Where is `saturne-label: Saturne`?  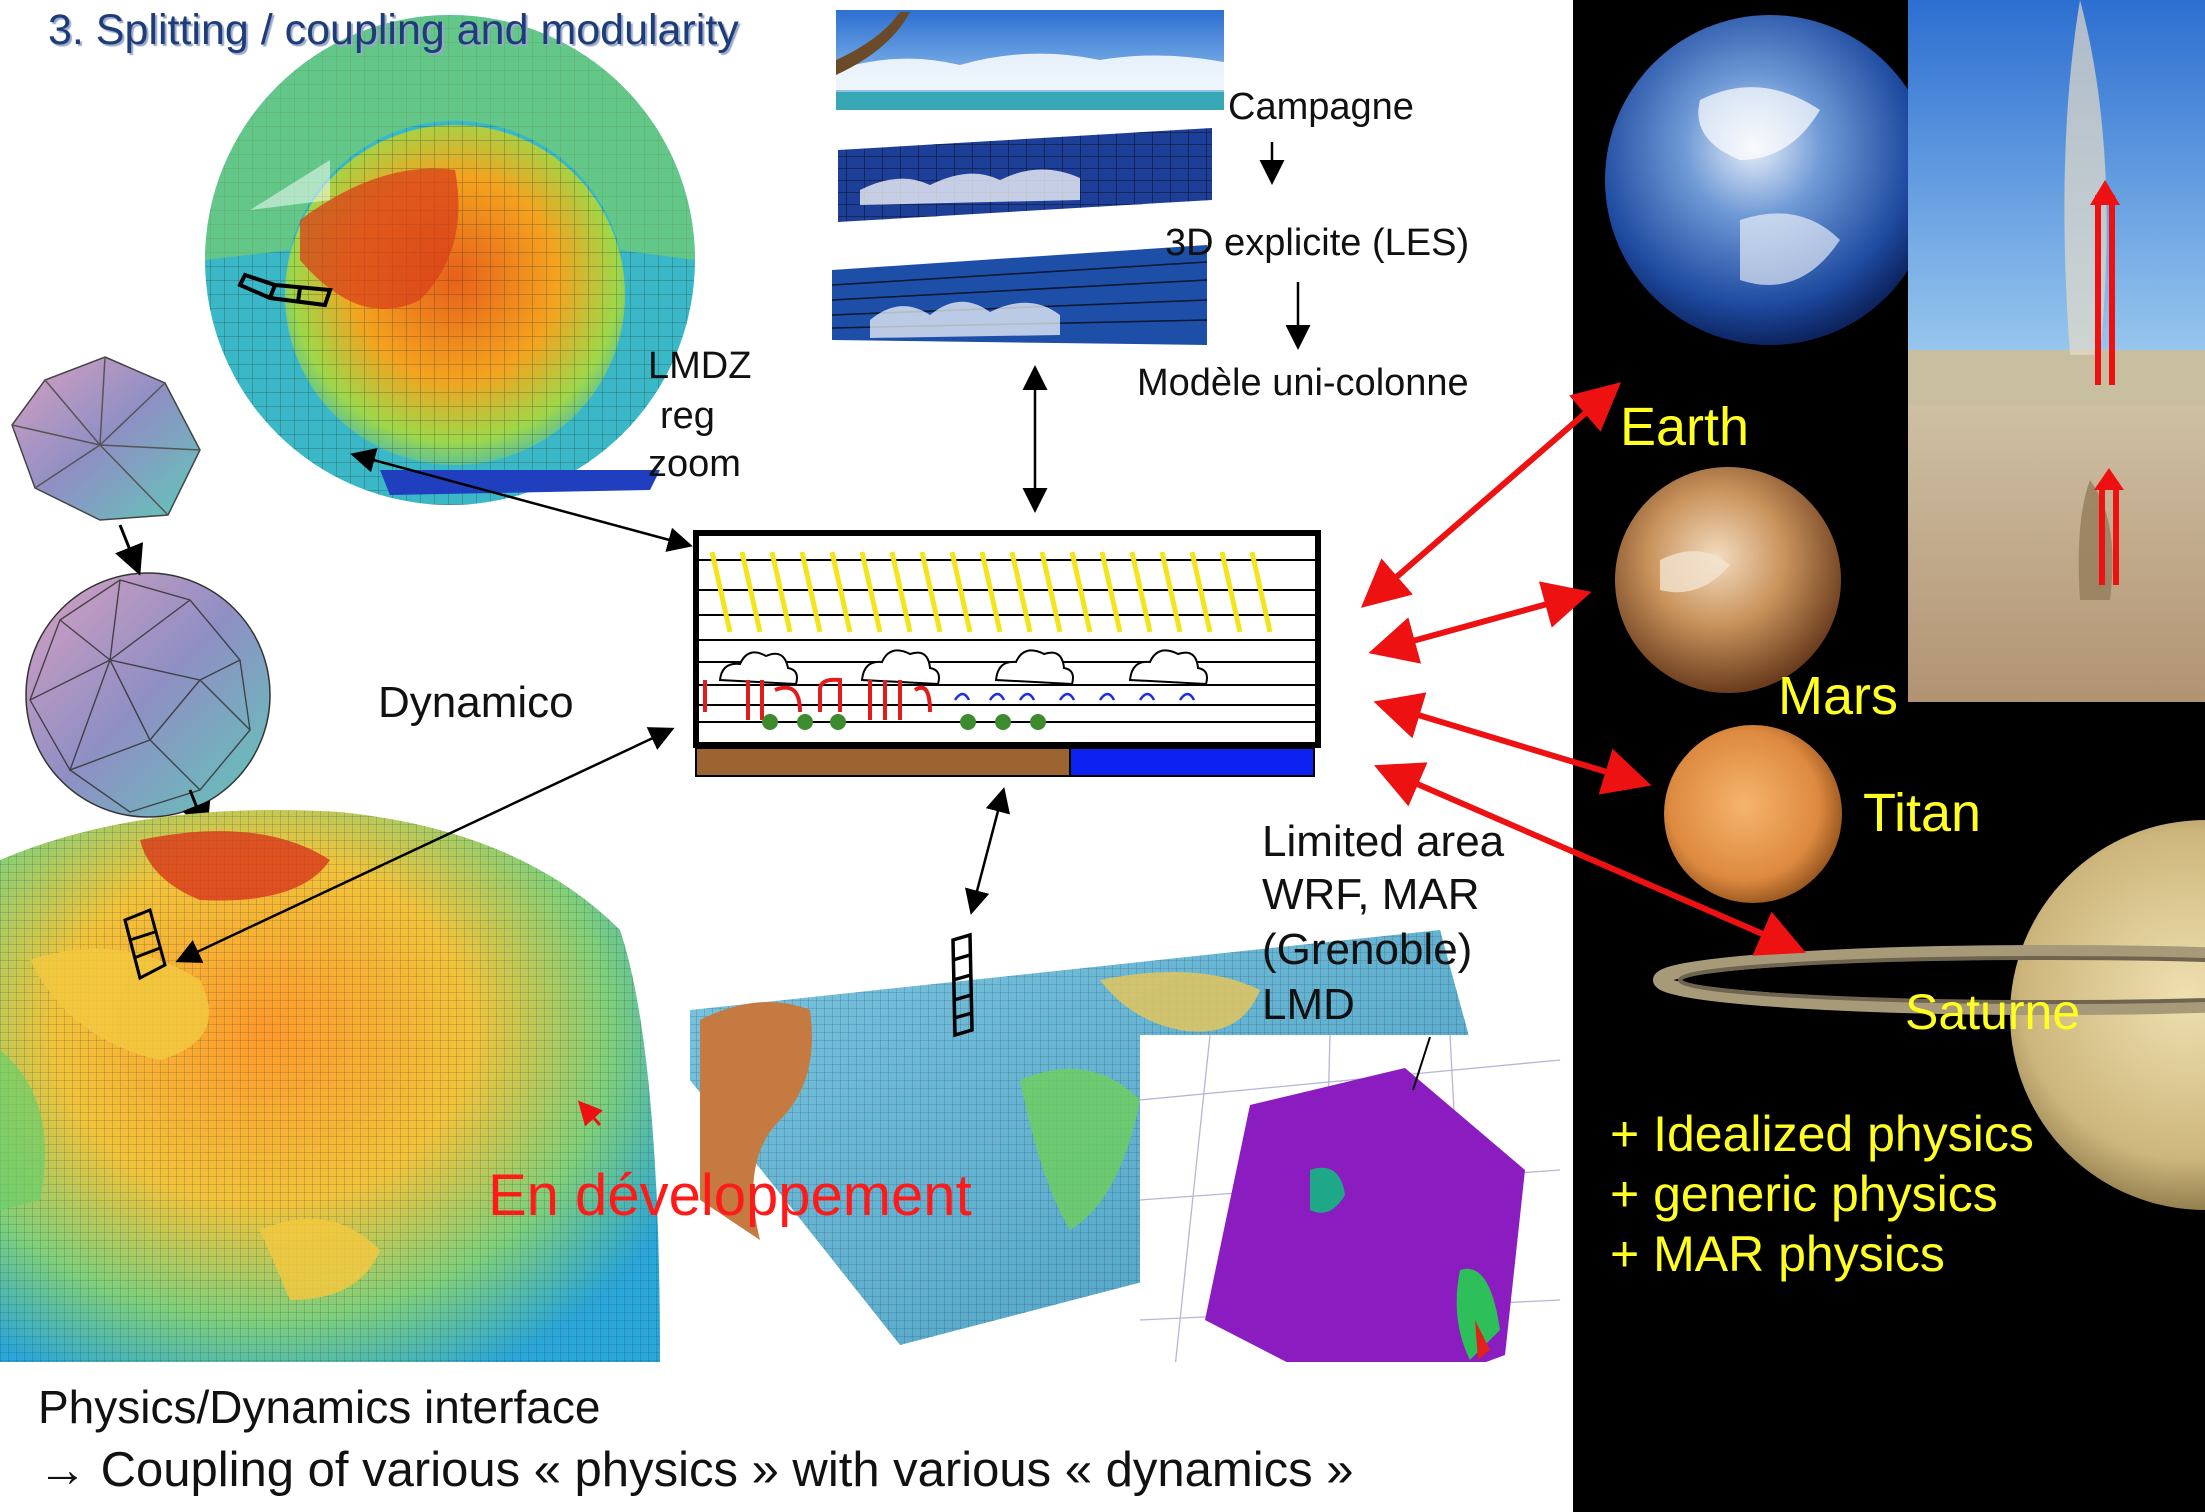
saturne-label: Saturne is located at coordinates (1993, 1012).